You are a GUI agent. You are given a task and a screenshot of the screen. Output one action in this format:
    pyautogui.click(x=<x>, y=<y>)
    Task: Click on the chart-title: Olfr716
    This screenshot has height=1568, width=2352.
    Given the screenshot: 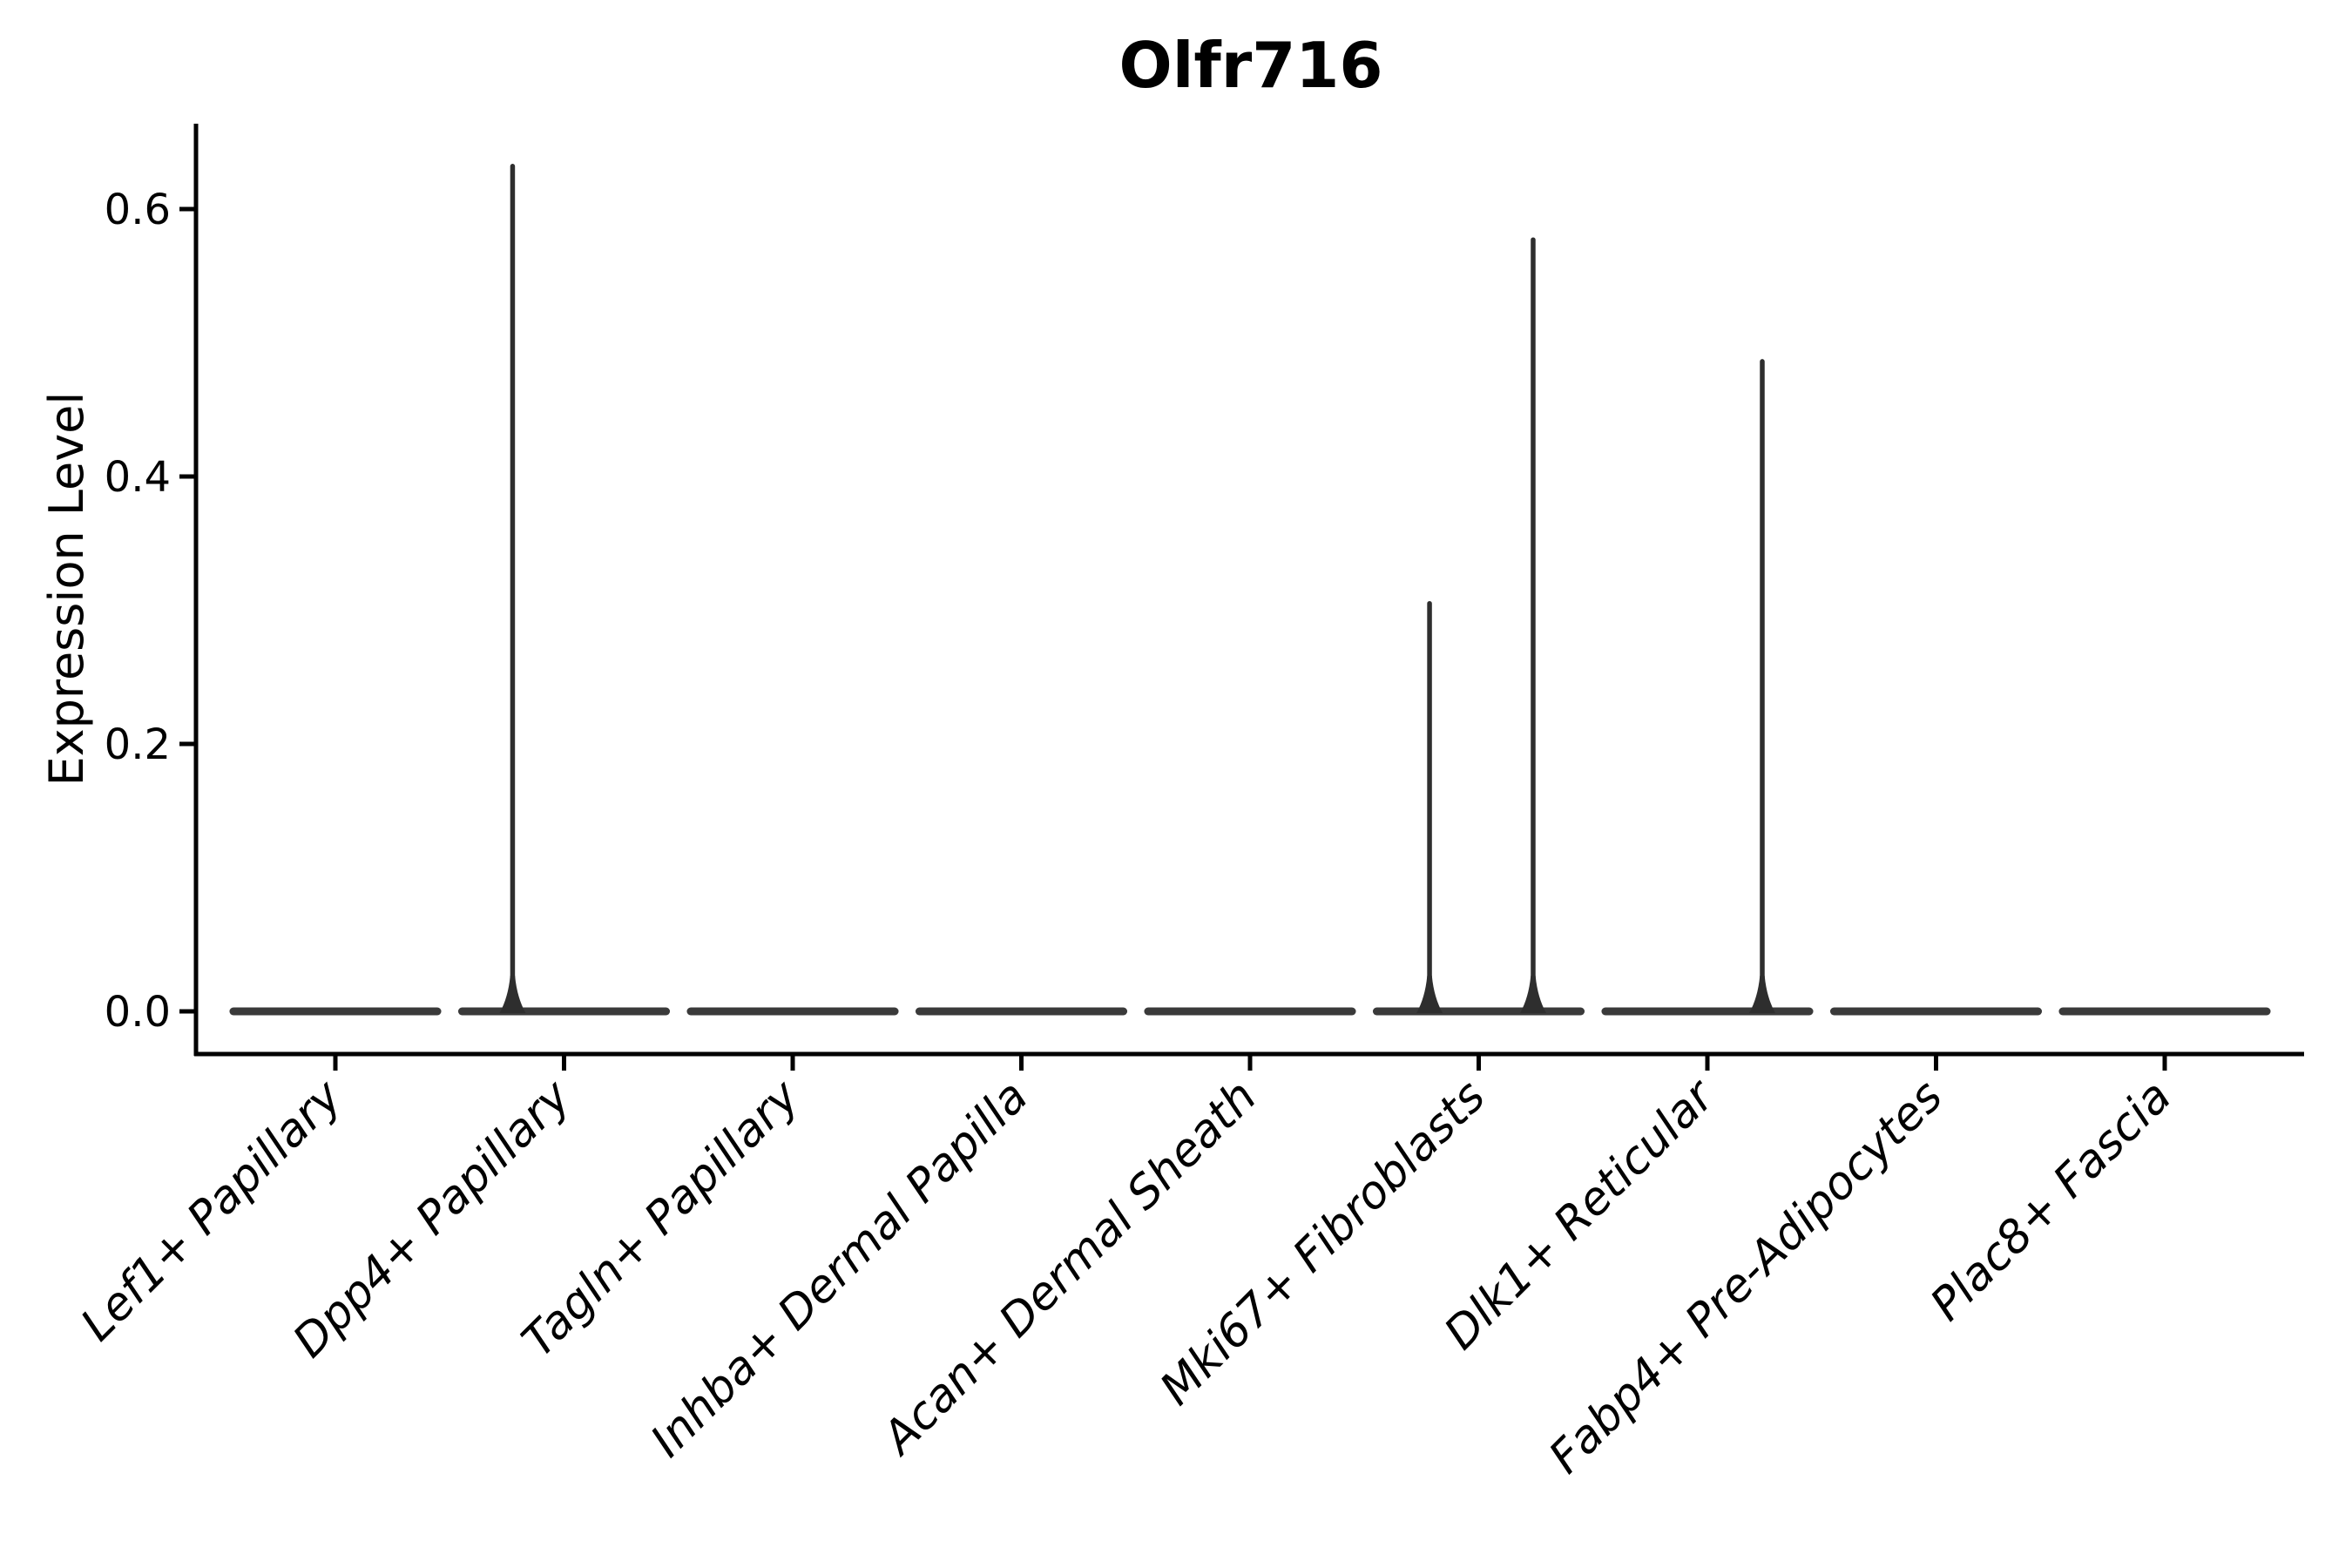 What is the action you would take?
    pyautogui.click(x=1250, y=66)
    